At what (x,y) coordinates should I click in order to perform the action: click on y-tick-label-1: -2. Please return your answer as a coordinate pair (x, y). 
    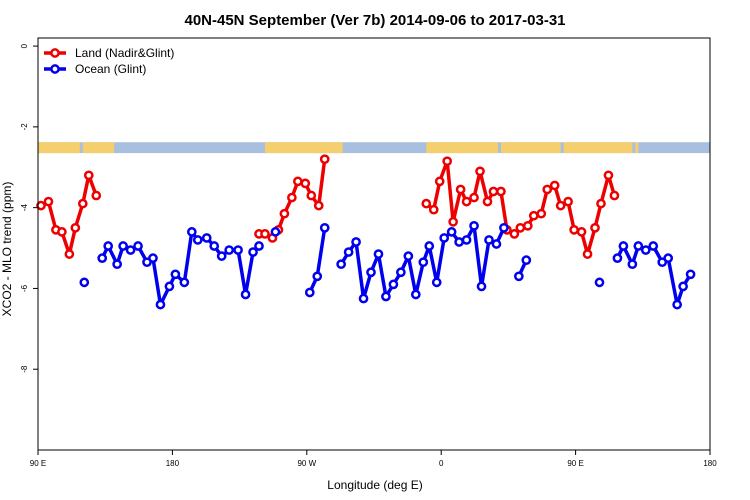
    Looking at the image, I should click on (24, 127).